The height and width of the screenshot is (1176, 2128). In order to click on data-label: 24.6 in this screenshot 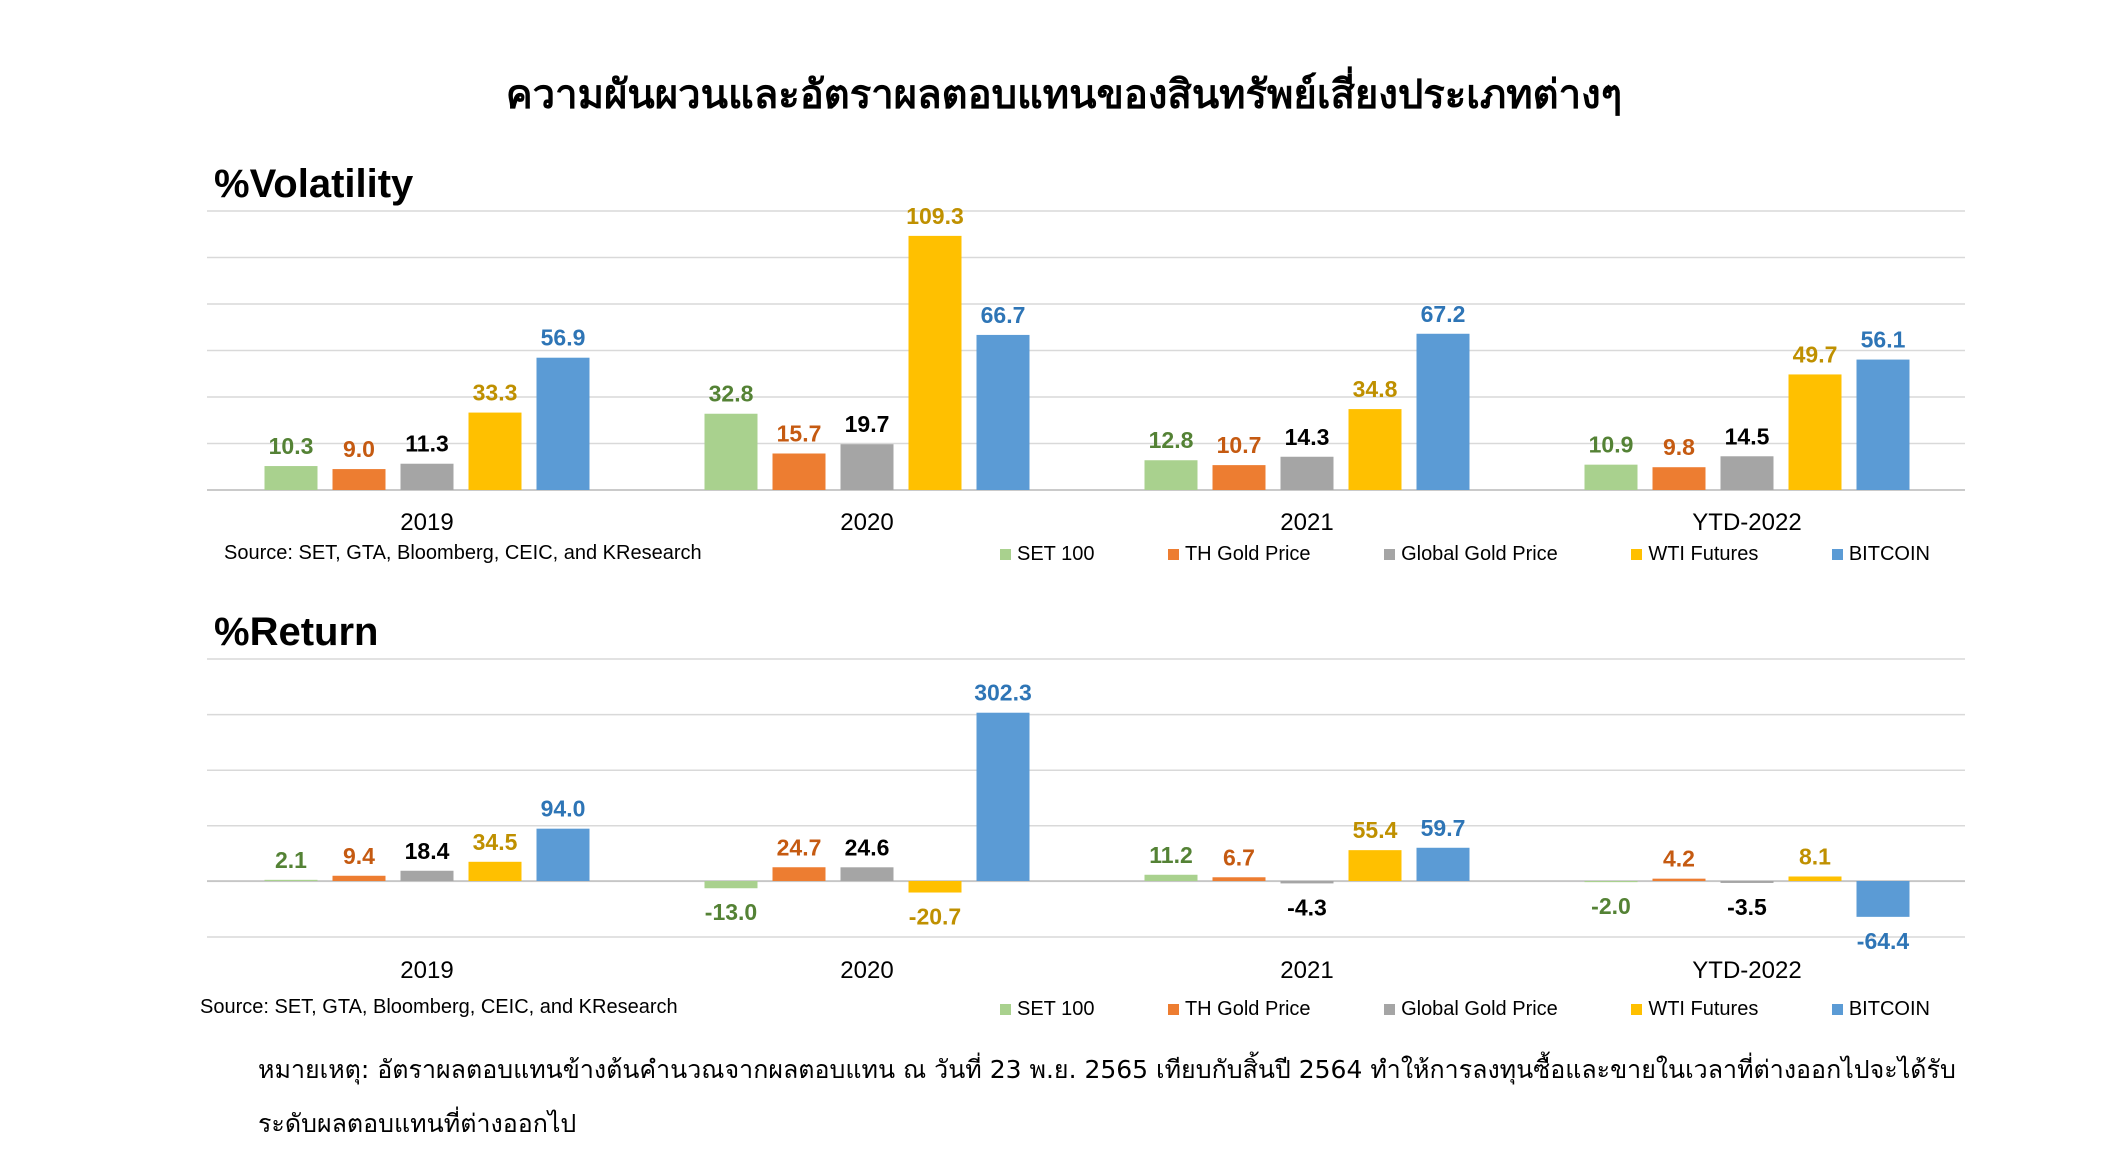, I will do `click(867, 847)`.